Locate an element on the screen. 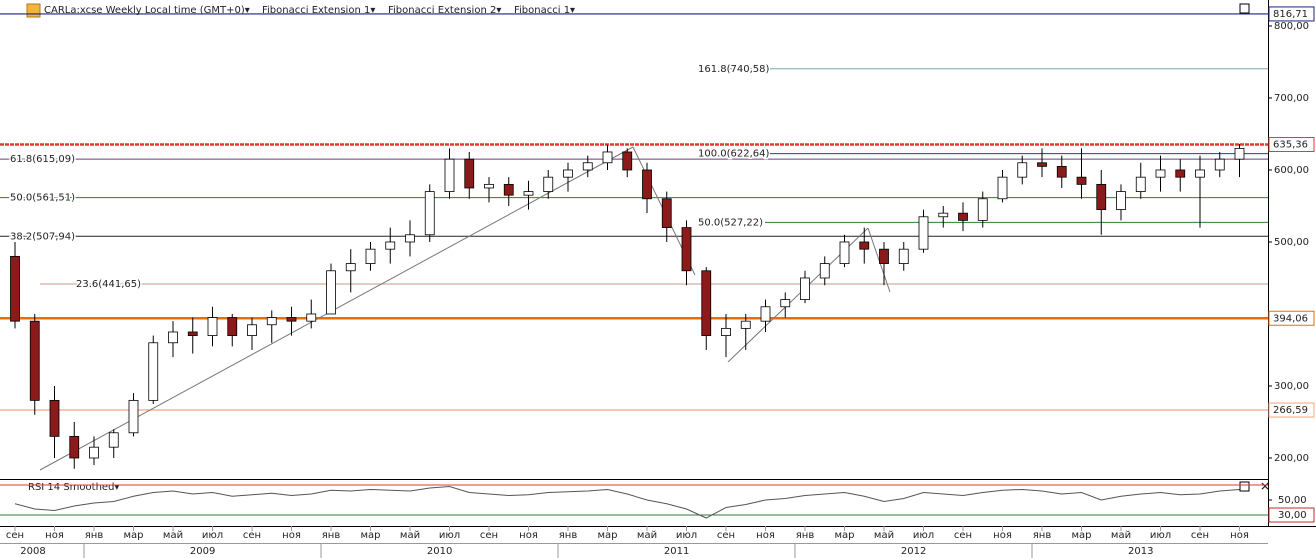  year-label: 2009 is located at coordinates (202, 551).